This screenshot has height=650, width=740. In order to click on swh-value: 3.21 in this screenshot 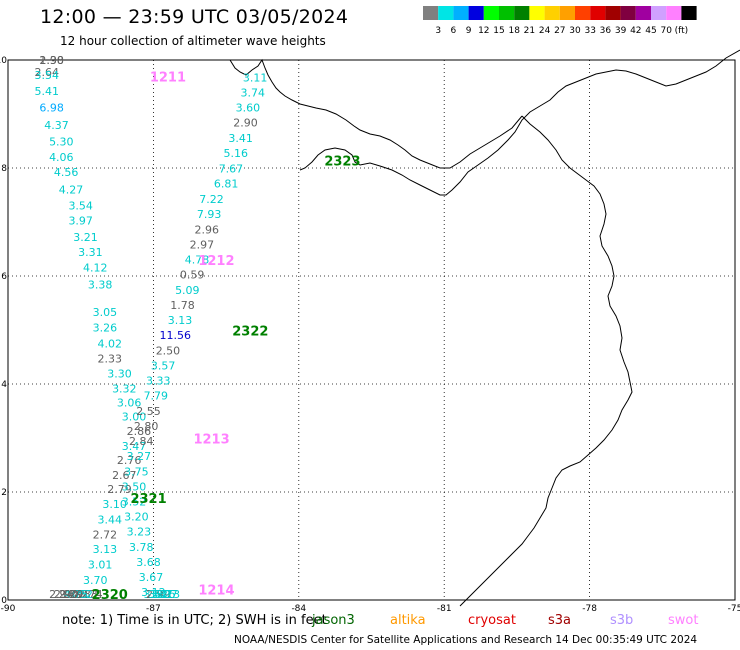, I will do `click(85, 237)`.